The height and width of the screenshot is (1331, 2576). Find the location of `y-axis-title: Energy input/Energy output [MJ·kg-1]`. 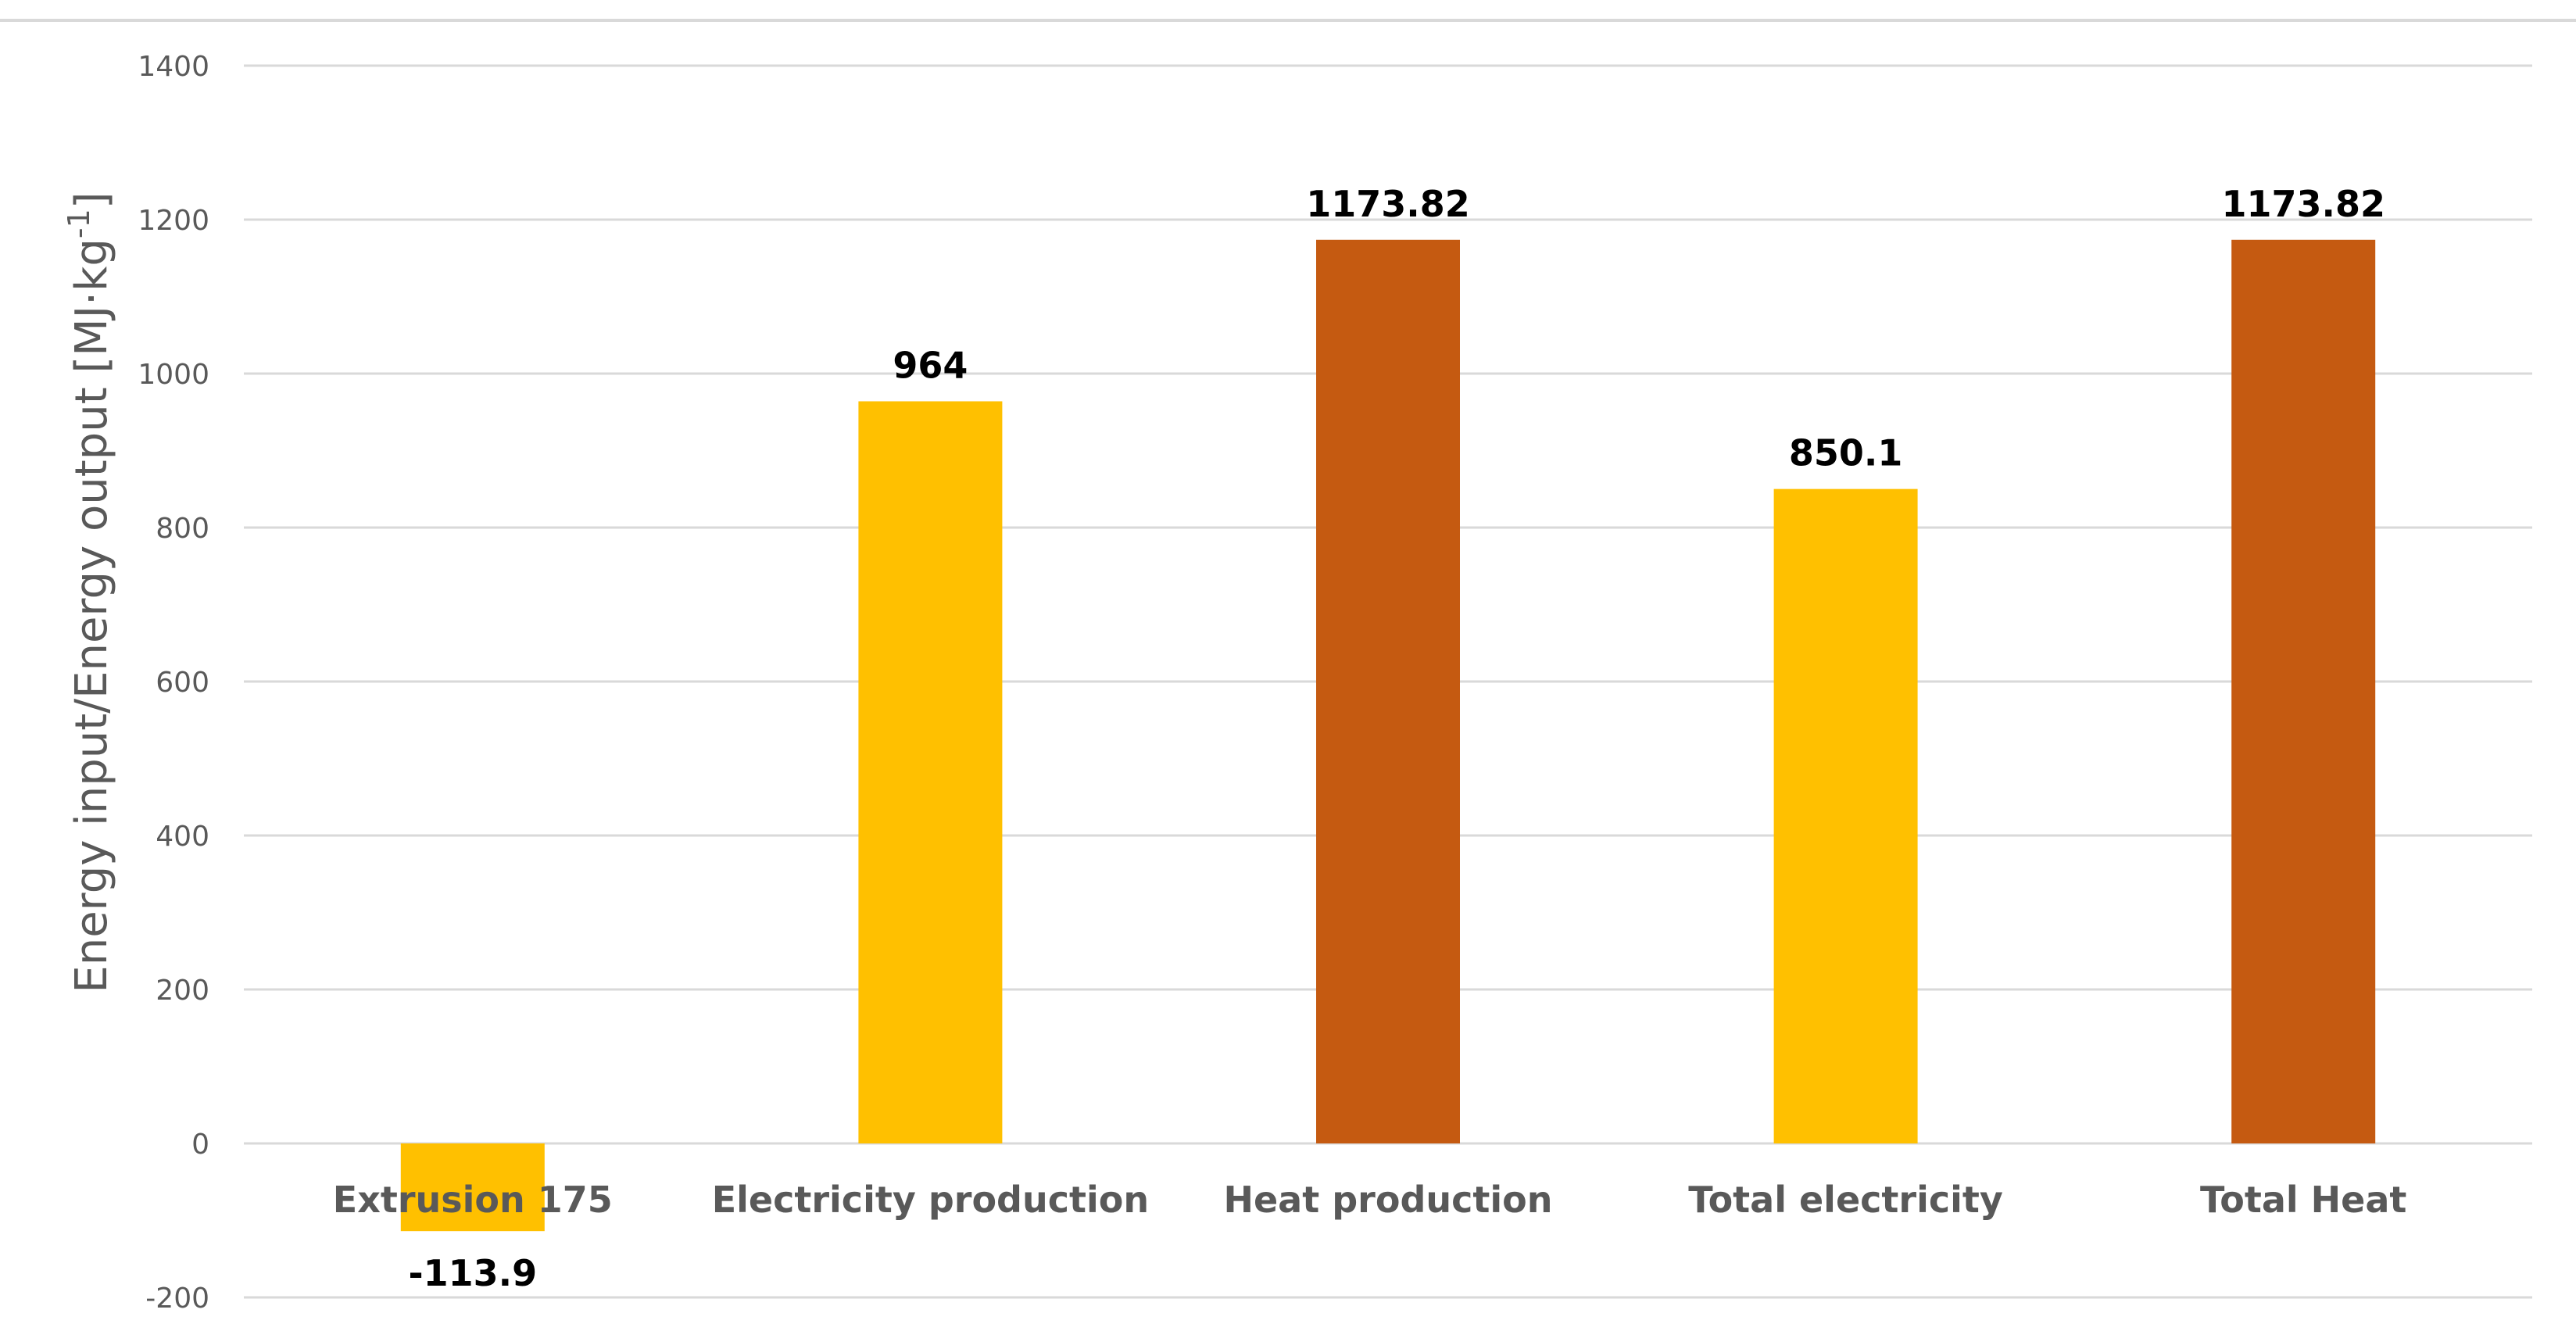

y-axis-title: Energy input/Energy output [MJ·kg-1] is located at coordinates (89, 592).